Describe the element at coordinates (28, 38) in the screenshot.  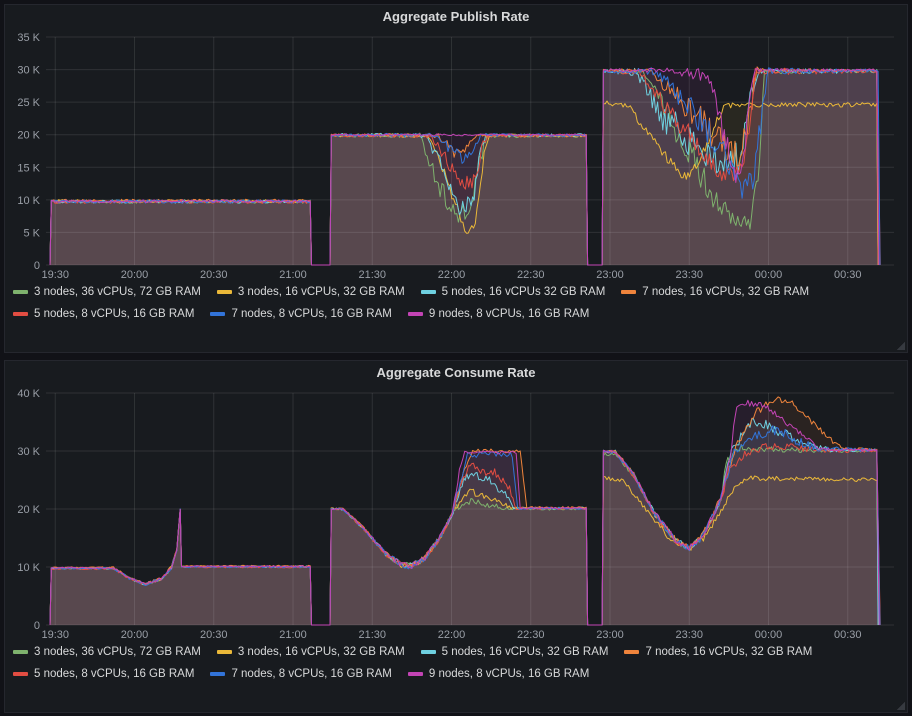
I see `y-axis-tick-label: 35 K` at that location.